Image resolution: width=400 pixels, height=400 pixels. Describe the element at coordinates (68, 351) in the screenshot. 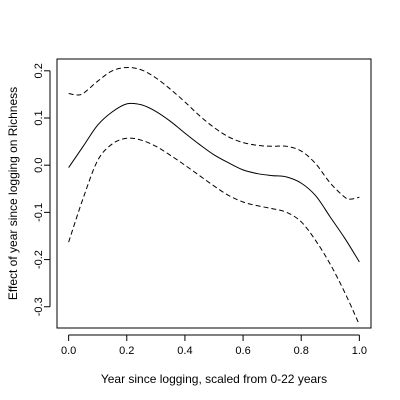

I see `x-tick-label: 0.0` at that location.